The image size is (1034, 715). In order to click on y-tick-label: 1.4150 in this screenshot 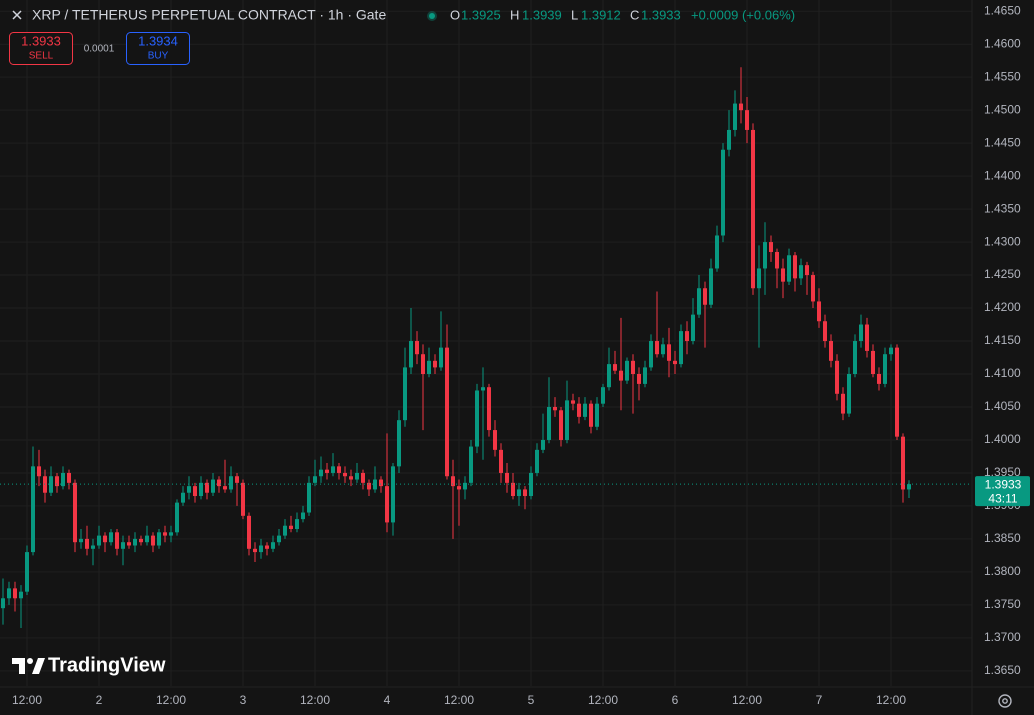, I will do `click(1002, 340)`.